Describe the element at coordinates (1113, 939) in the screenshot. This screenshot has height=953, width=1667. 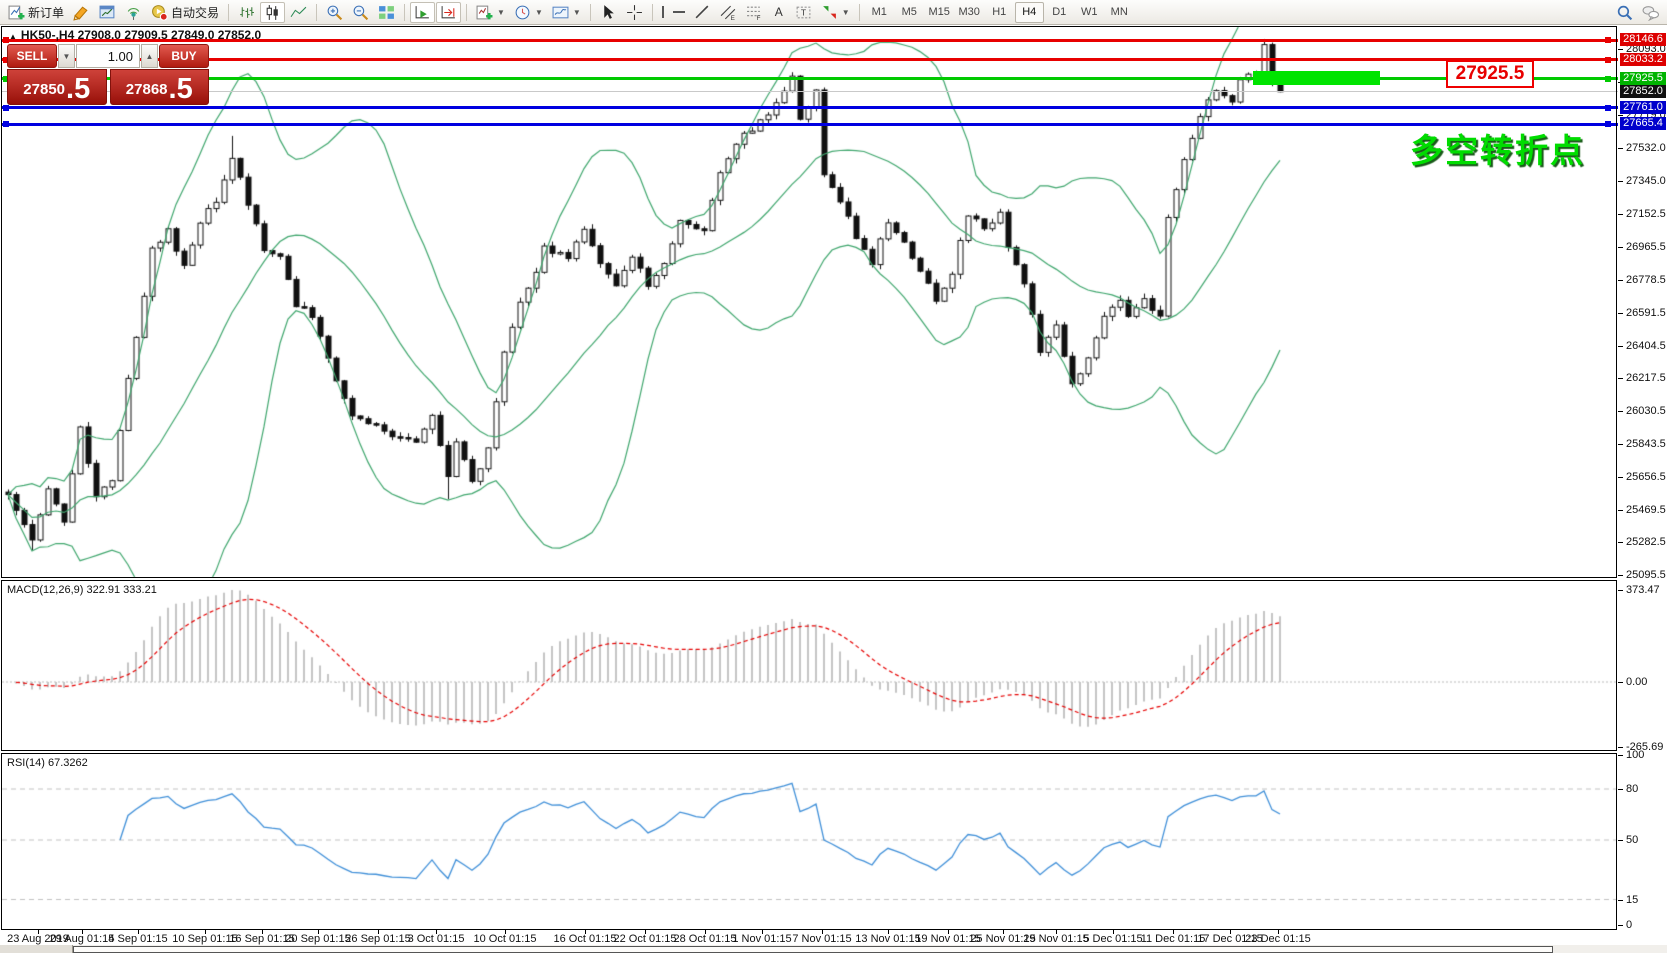
I see `date-tick-label: 5 Dec 01:15` at that location.